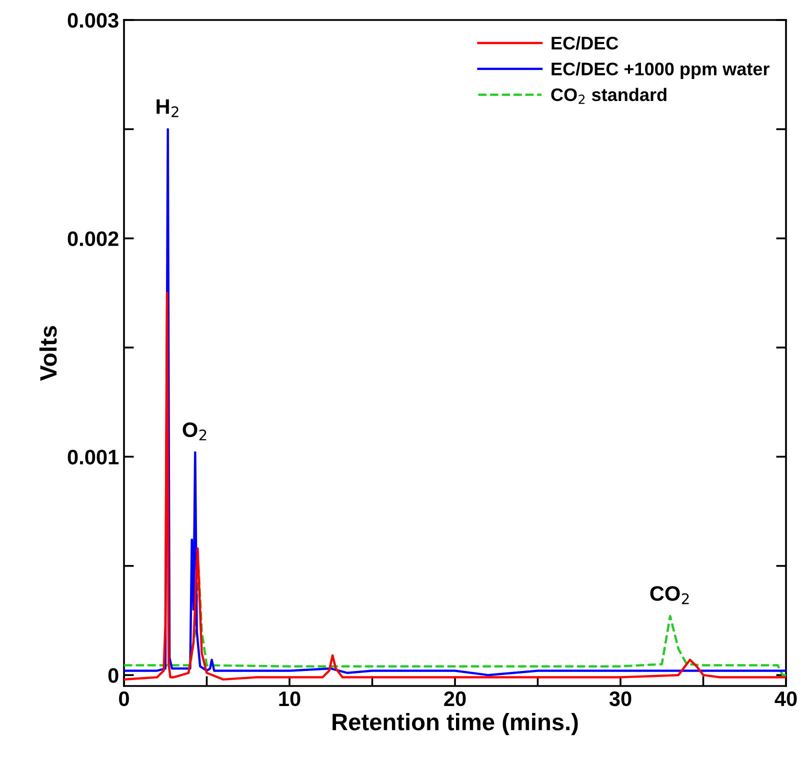 Image resolution: width=801 pixels, height=760 pixels. What do you see at coordinates (167, 108) in the screenshot?
I see `annotation: H$_{2}$` at bounding box center [167, 108].